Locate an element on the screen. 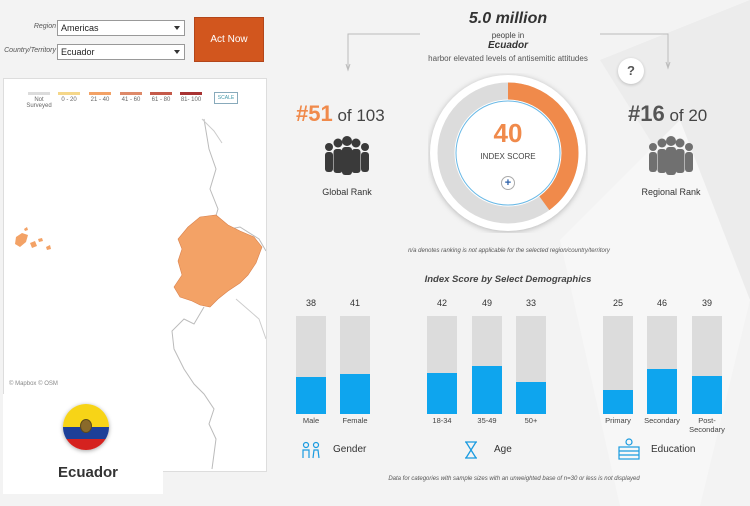  global-rank-label: Global Rank is located at coordinates (347, 192).